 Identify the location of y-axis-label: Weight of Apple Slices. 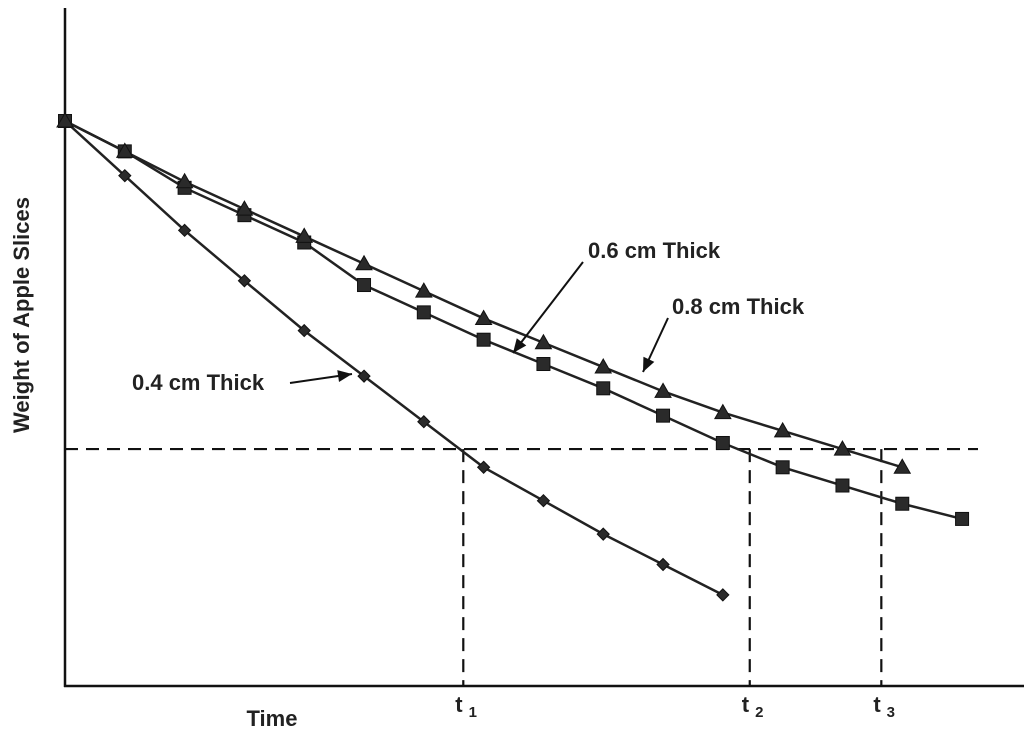
(21, 315).